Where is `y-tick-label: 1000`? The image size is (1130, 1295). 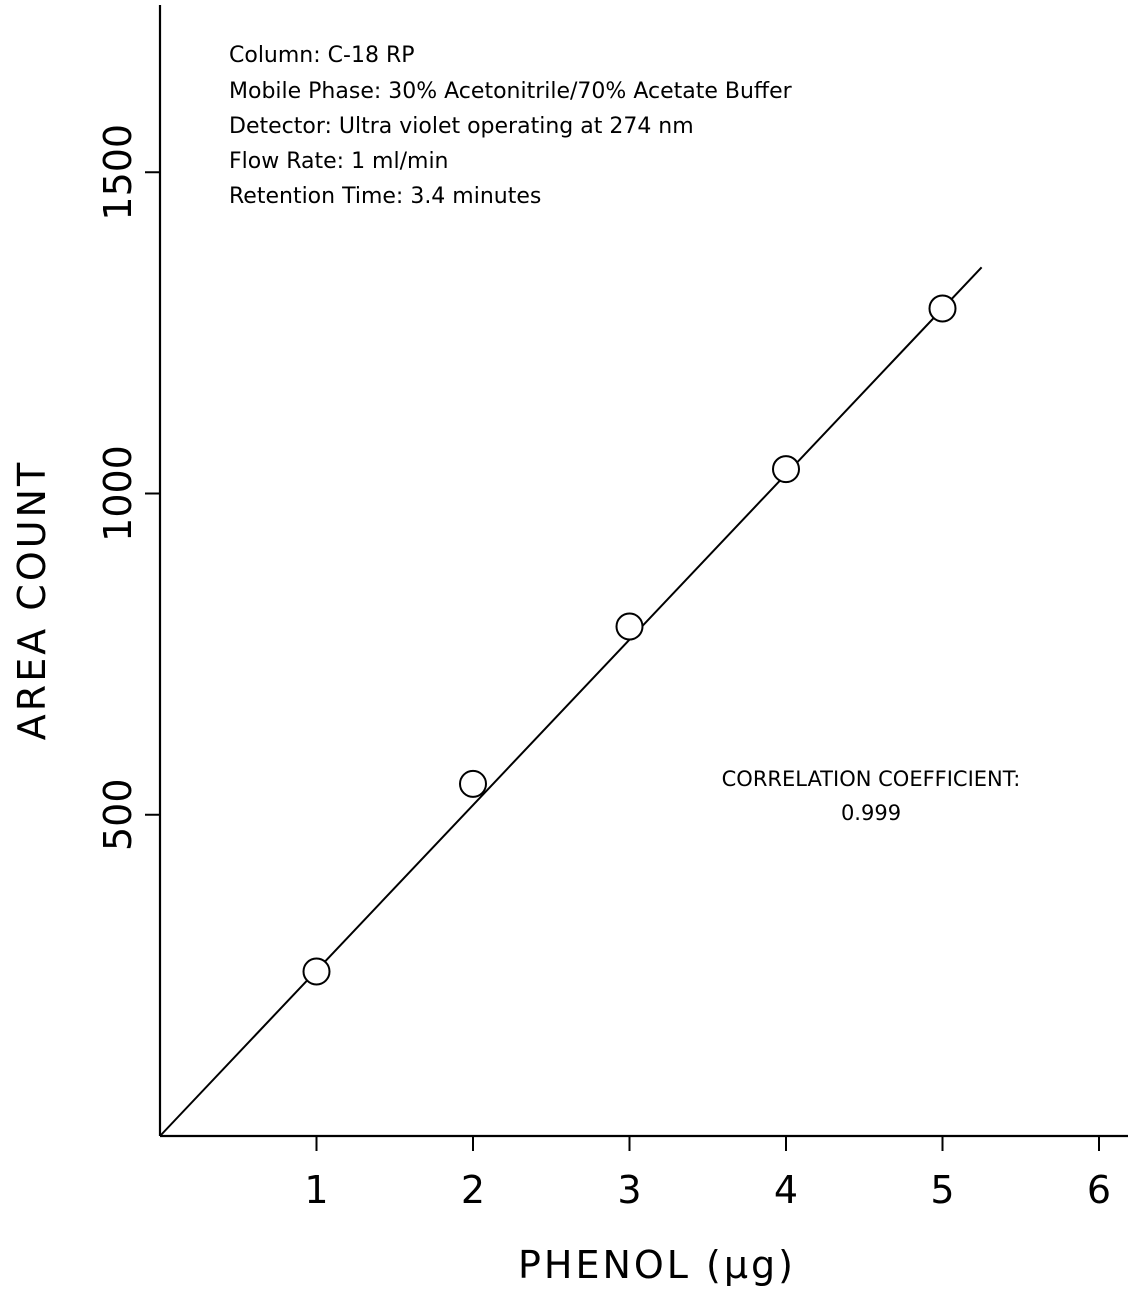
y-tick-label: 1000 is located at coordinates (118, 493).